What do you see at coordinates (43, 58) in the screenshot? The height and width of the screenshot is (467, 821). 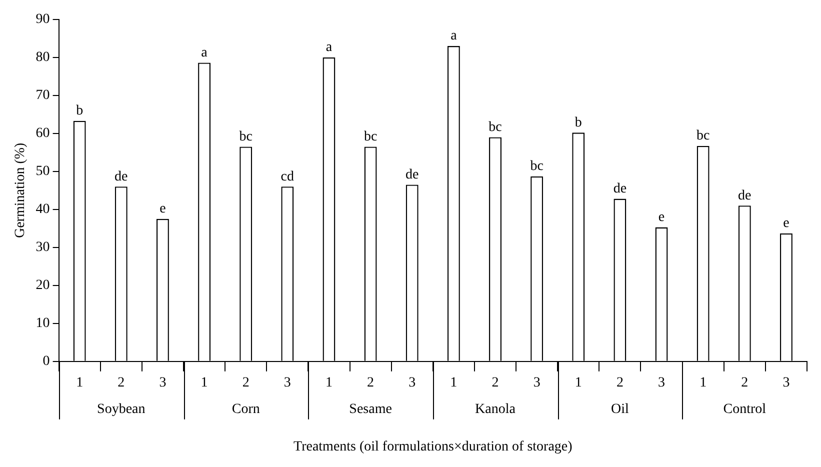 I see `y-tick-label: 80` at bounding box center [43, 58].